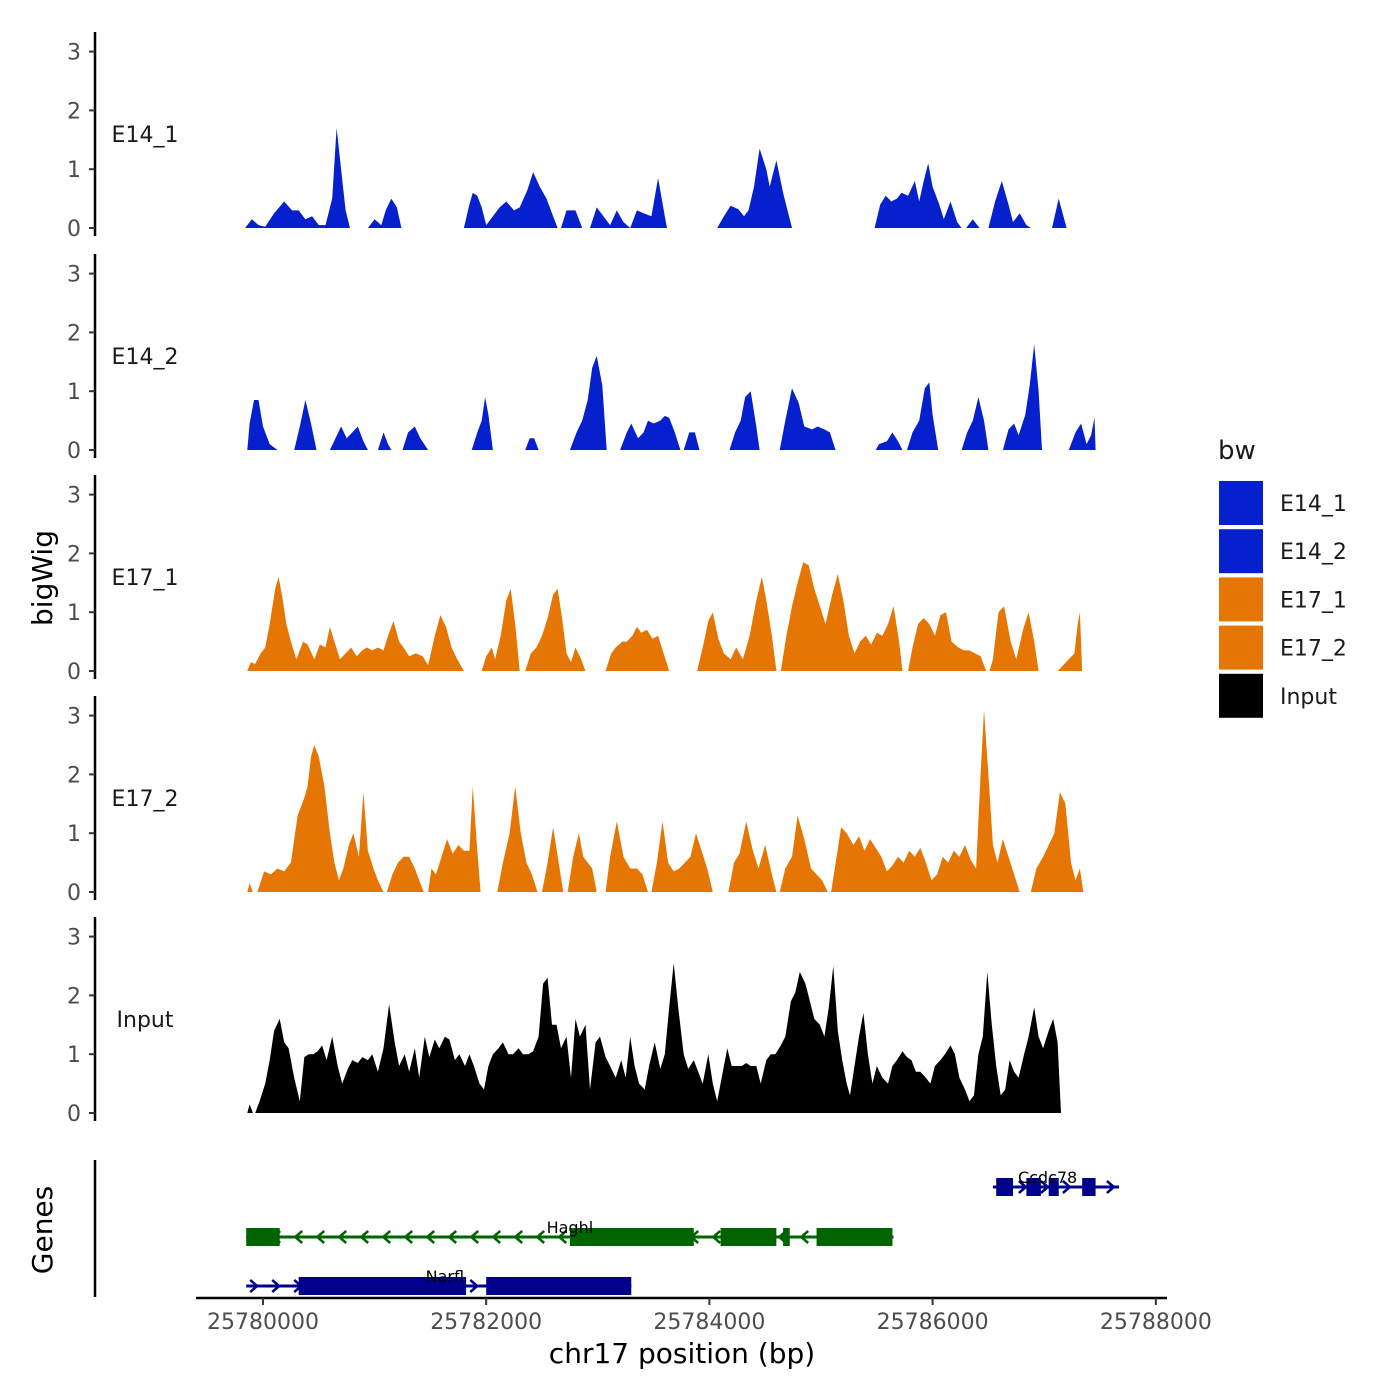 Image resolution: width=1400 pixels, height=1400 pixels. Describe the element at coordinates (145, 578) in the screenshot. I see `track-label: E17_1` at that location.